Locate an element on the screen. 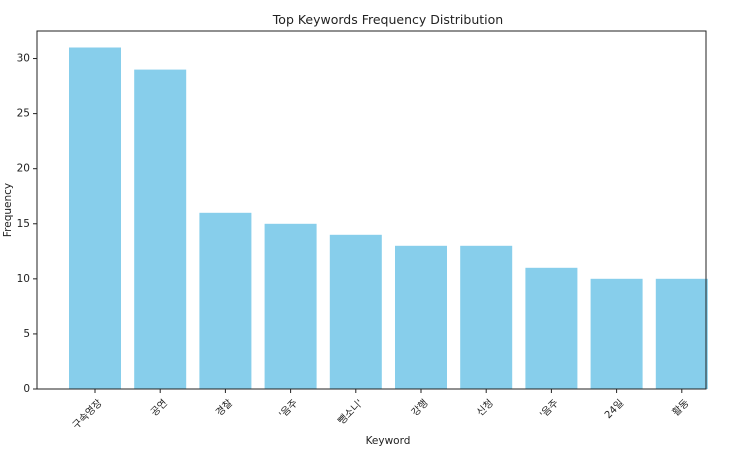 This screenshot has height=458, width=743. y-tick-label: 30 is located at coordinates (23, 59).